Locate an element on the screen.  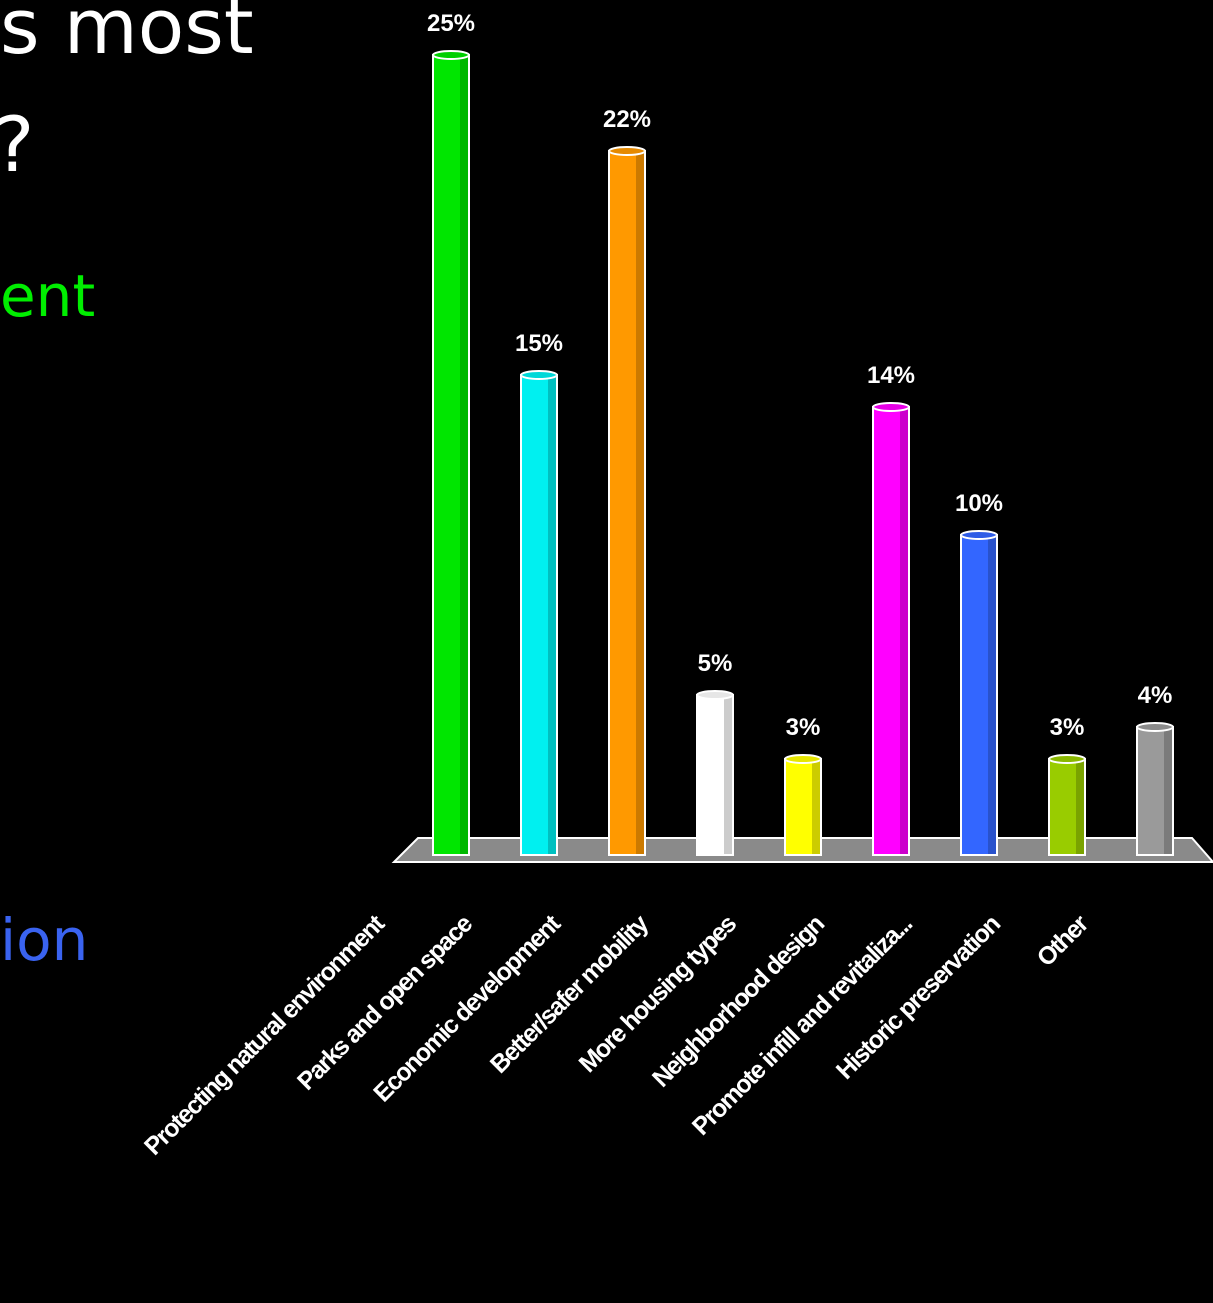
bar-neighborhood-design is located at coordinates (891, 629).